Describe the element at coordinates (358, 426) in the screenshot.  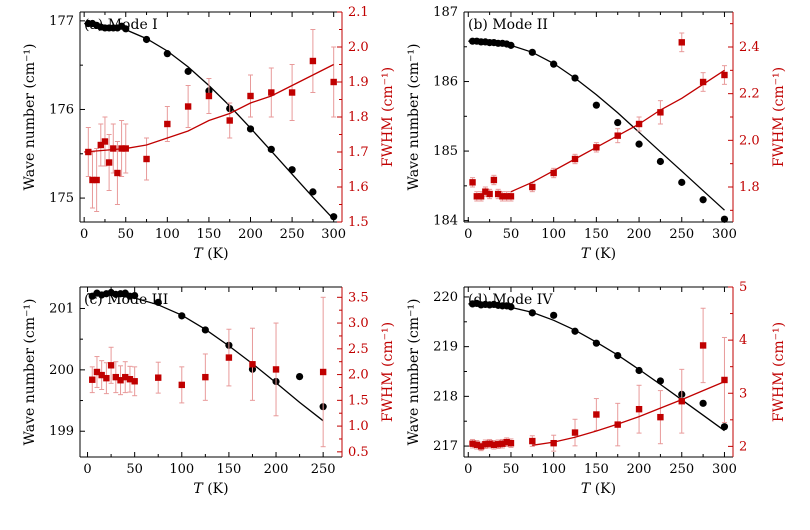
I see `y2-tick-label: 1.0` at that location.